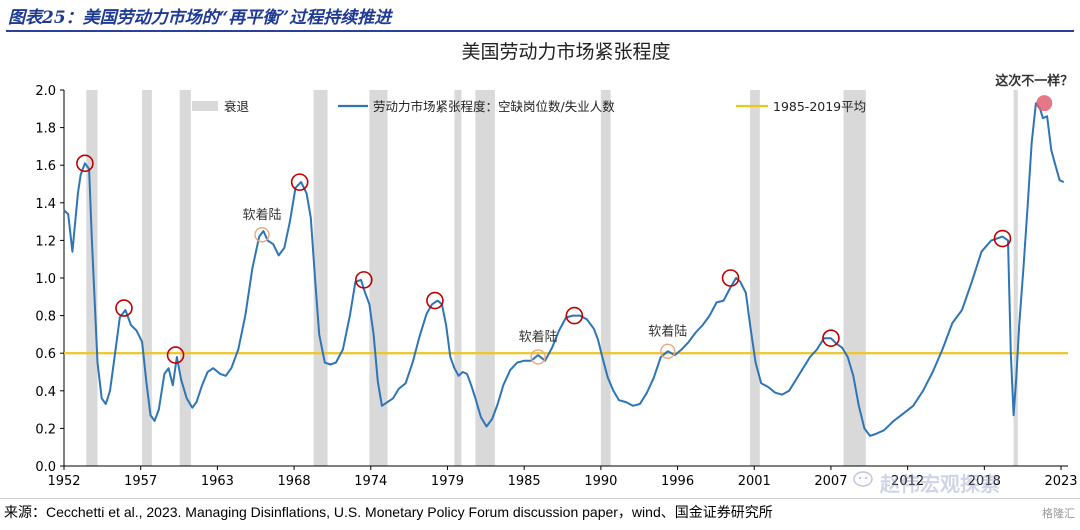  I want to click on watermark-text: 赵伟宏观探索, so click(940, 484).